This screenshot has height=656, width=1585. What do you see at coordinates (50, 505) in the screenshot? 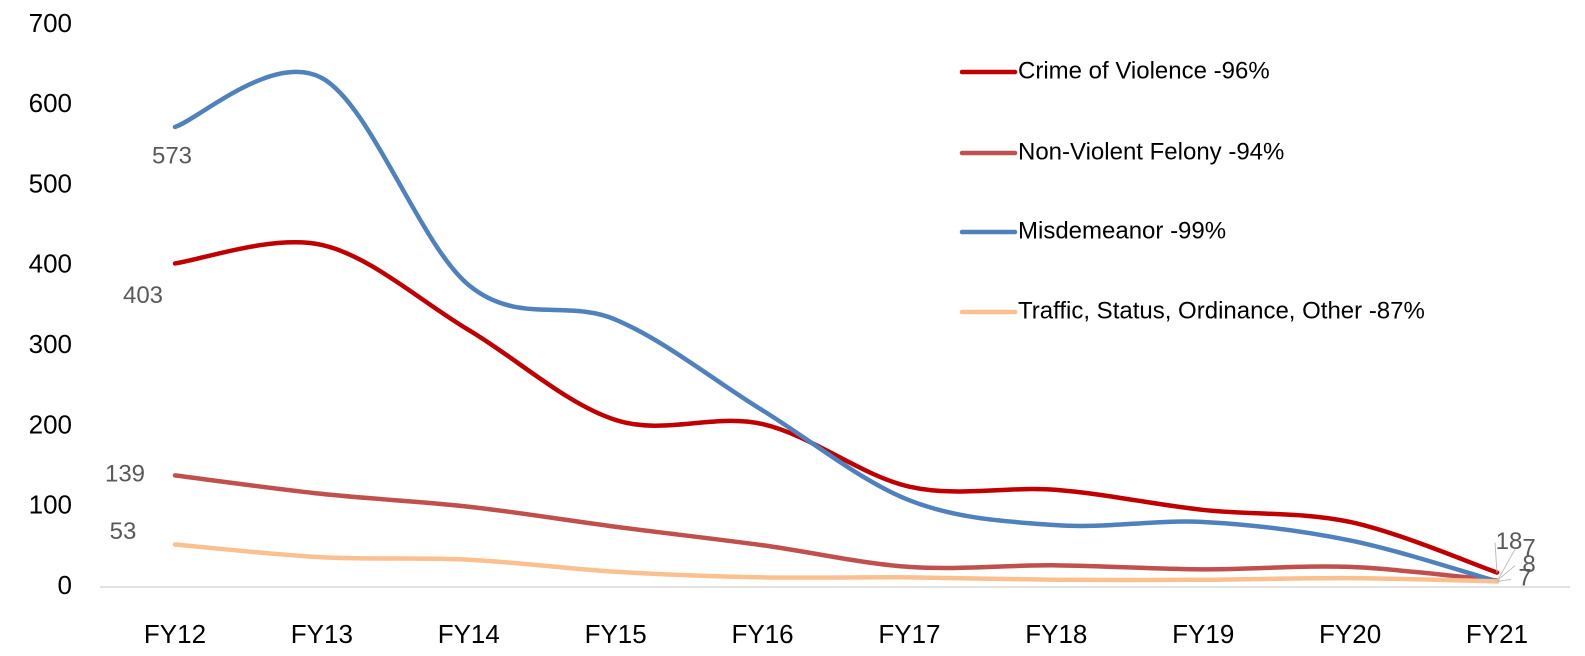
I see `y-tick-label: 100` at bounding box center [50, 505].